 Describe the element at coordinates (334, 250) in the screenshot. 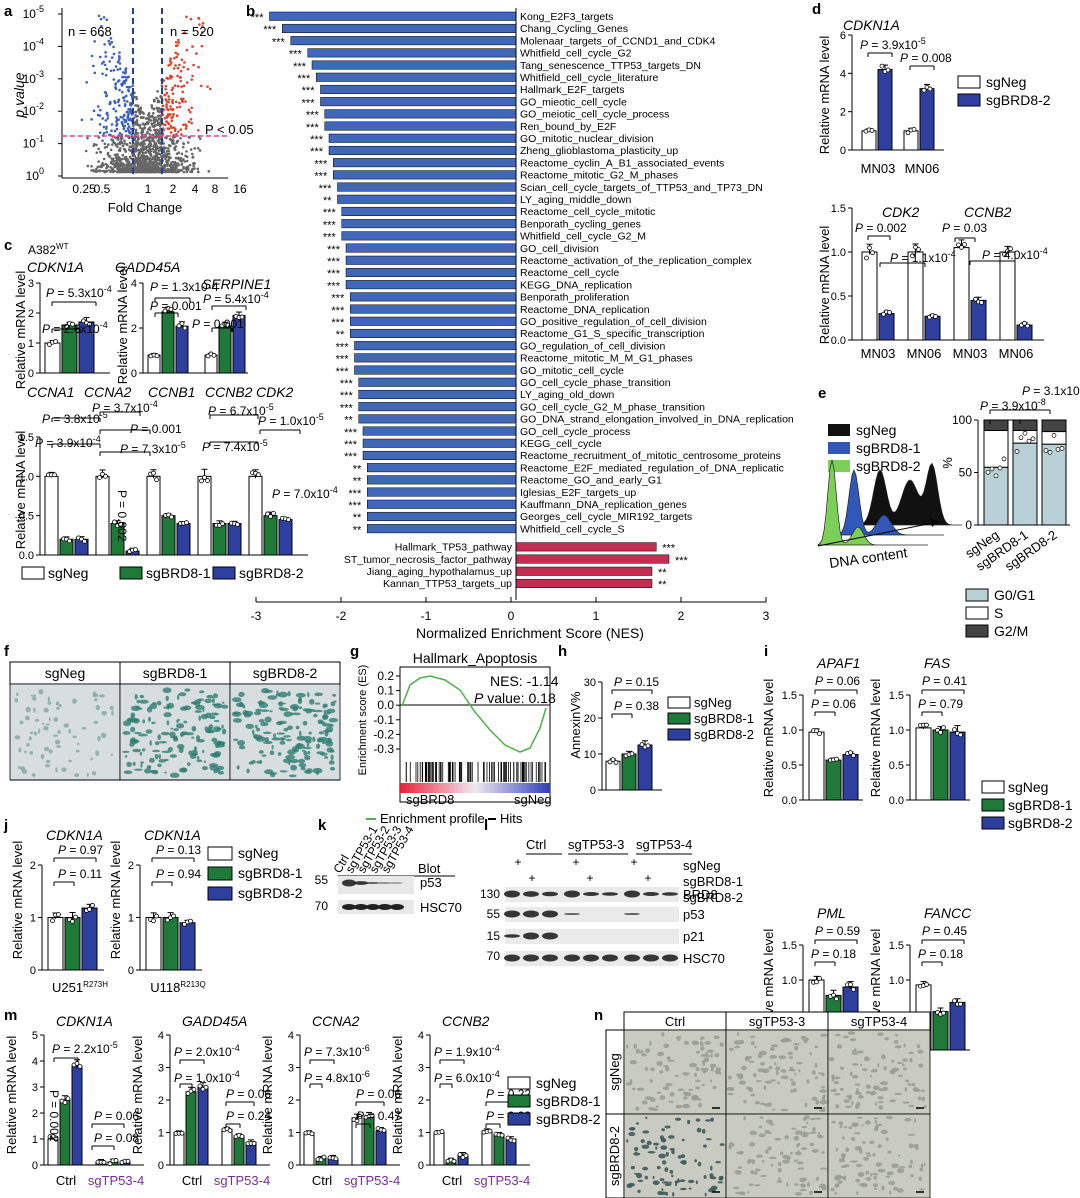

I see `gsea-significance: ***` at that location.